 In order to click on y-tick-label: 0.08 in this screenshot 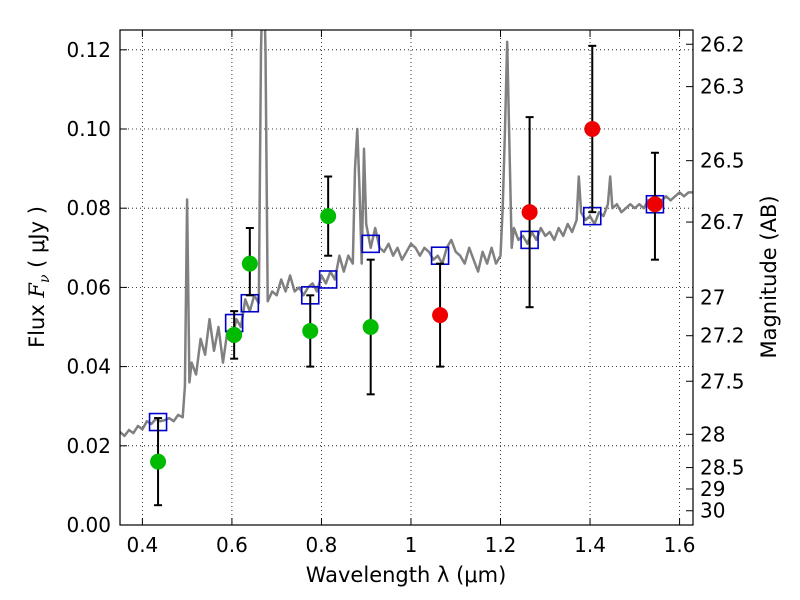, I will do `click(88, 208)`.